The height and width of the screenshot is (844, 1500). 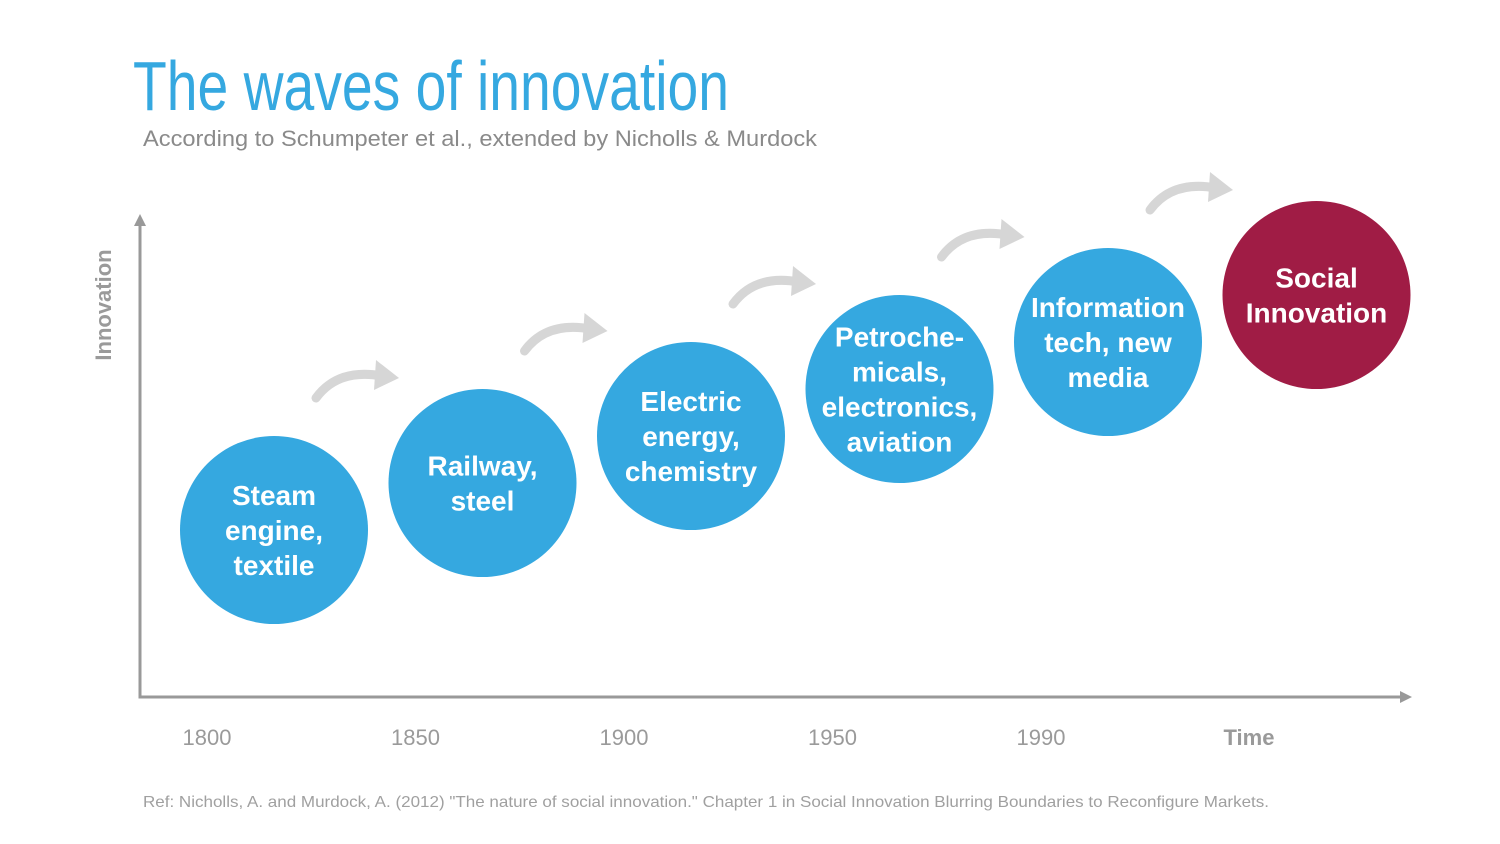 What do you see at coordinates (900, 442) in the screenshot?
I see `wave-label-line: aviation` at bounding box center [900, 442].